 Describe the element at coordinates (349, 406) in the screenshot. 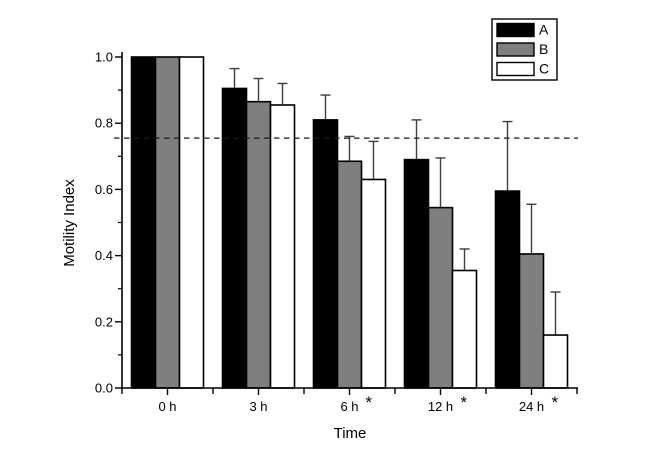

I see `x-tick-label: 6 h` at that location.